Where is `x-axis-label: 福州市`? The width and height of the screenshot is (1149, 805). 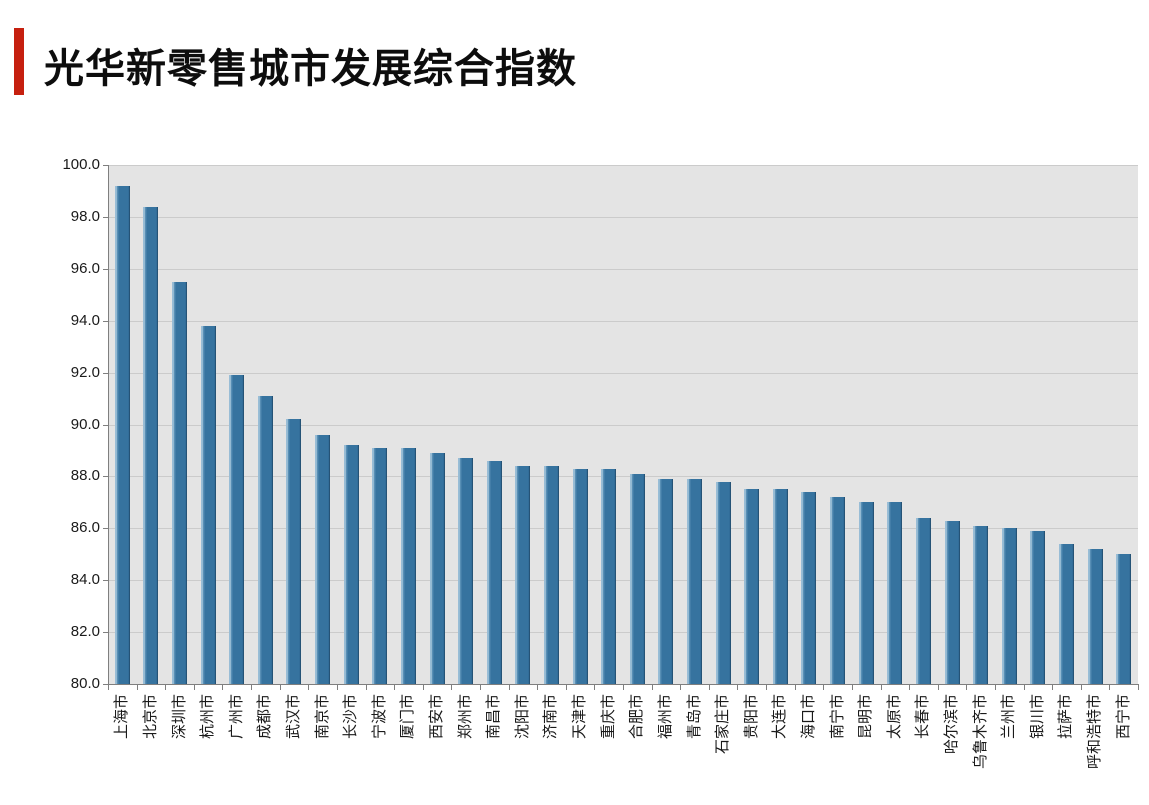
x-axis-label: 福州市 is located at coordinates (665, 717).